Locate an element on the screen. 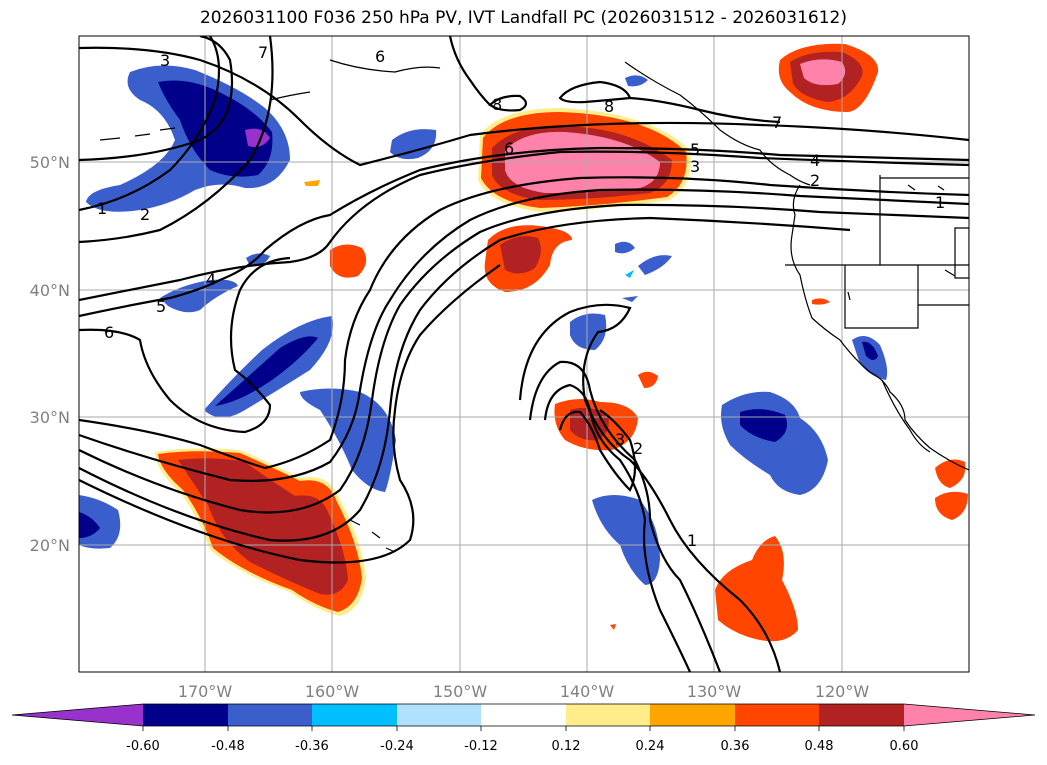 The width and height of the screenshot is (1047, 765). colorbar-tick-label: -0.48 is located at coordinates (228, 746).